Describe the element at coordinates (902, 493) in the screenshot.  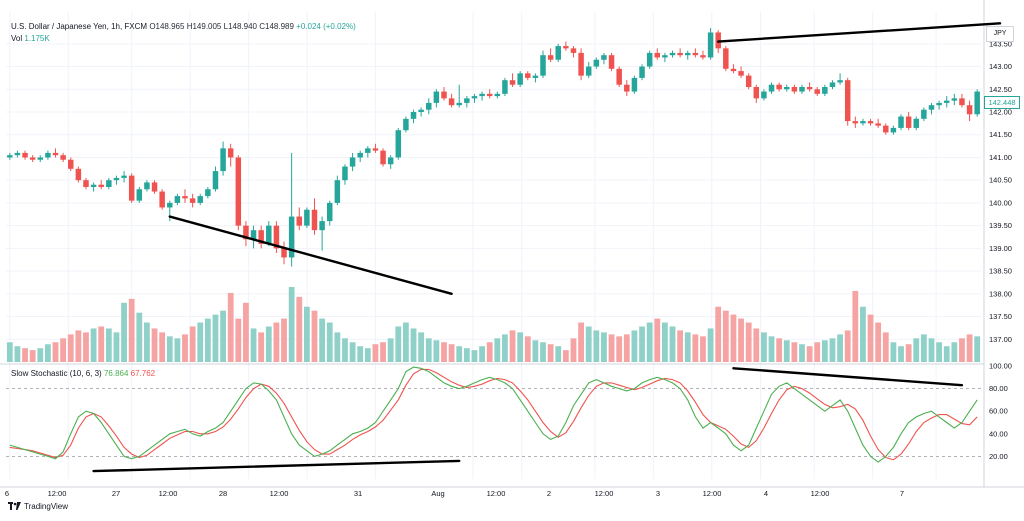
I see `time-tick-label: 7` at that location.